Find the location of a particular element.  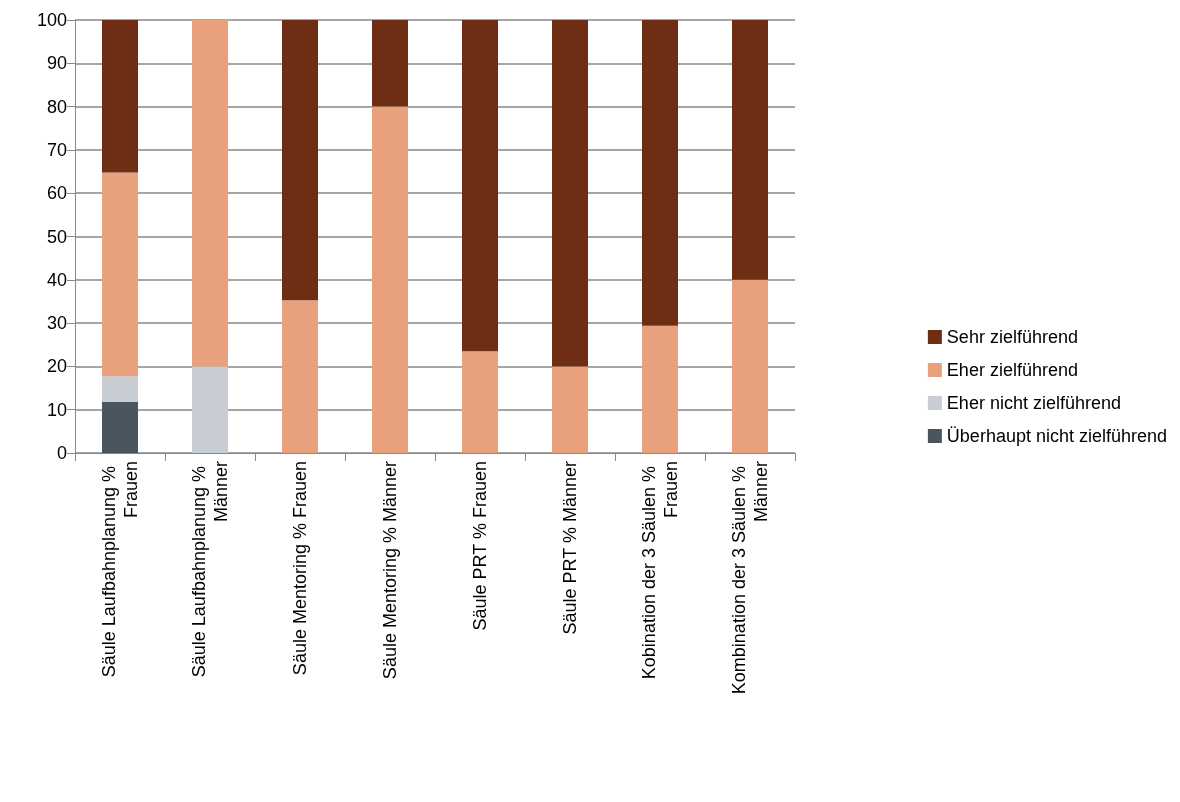

x-tick-label: Säule Mentoring % Männer is located at coordinates (390, 570).